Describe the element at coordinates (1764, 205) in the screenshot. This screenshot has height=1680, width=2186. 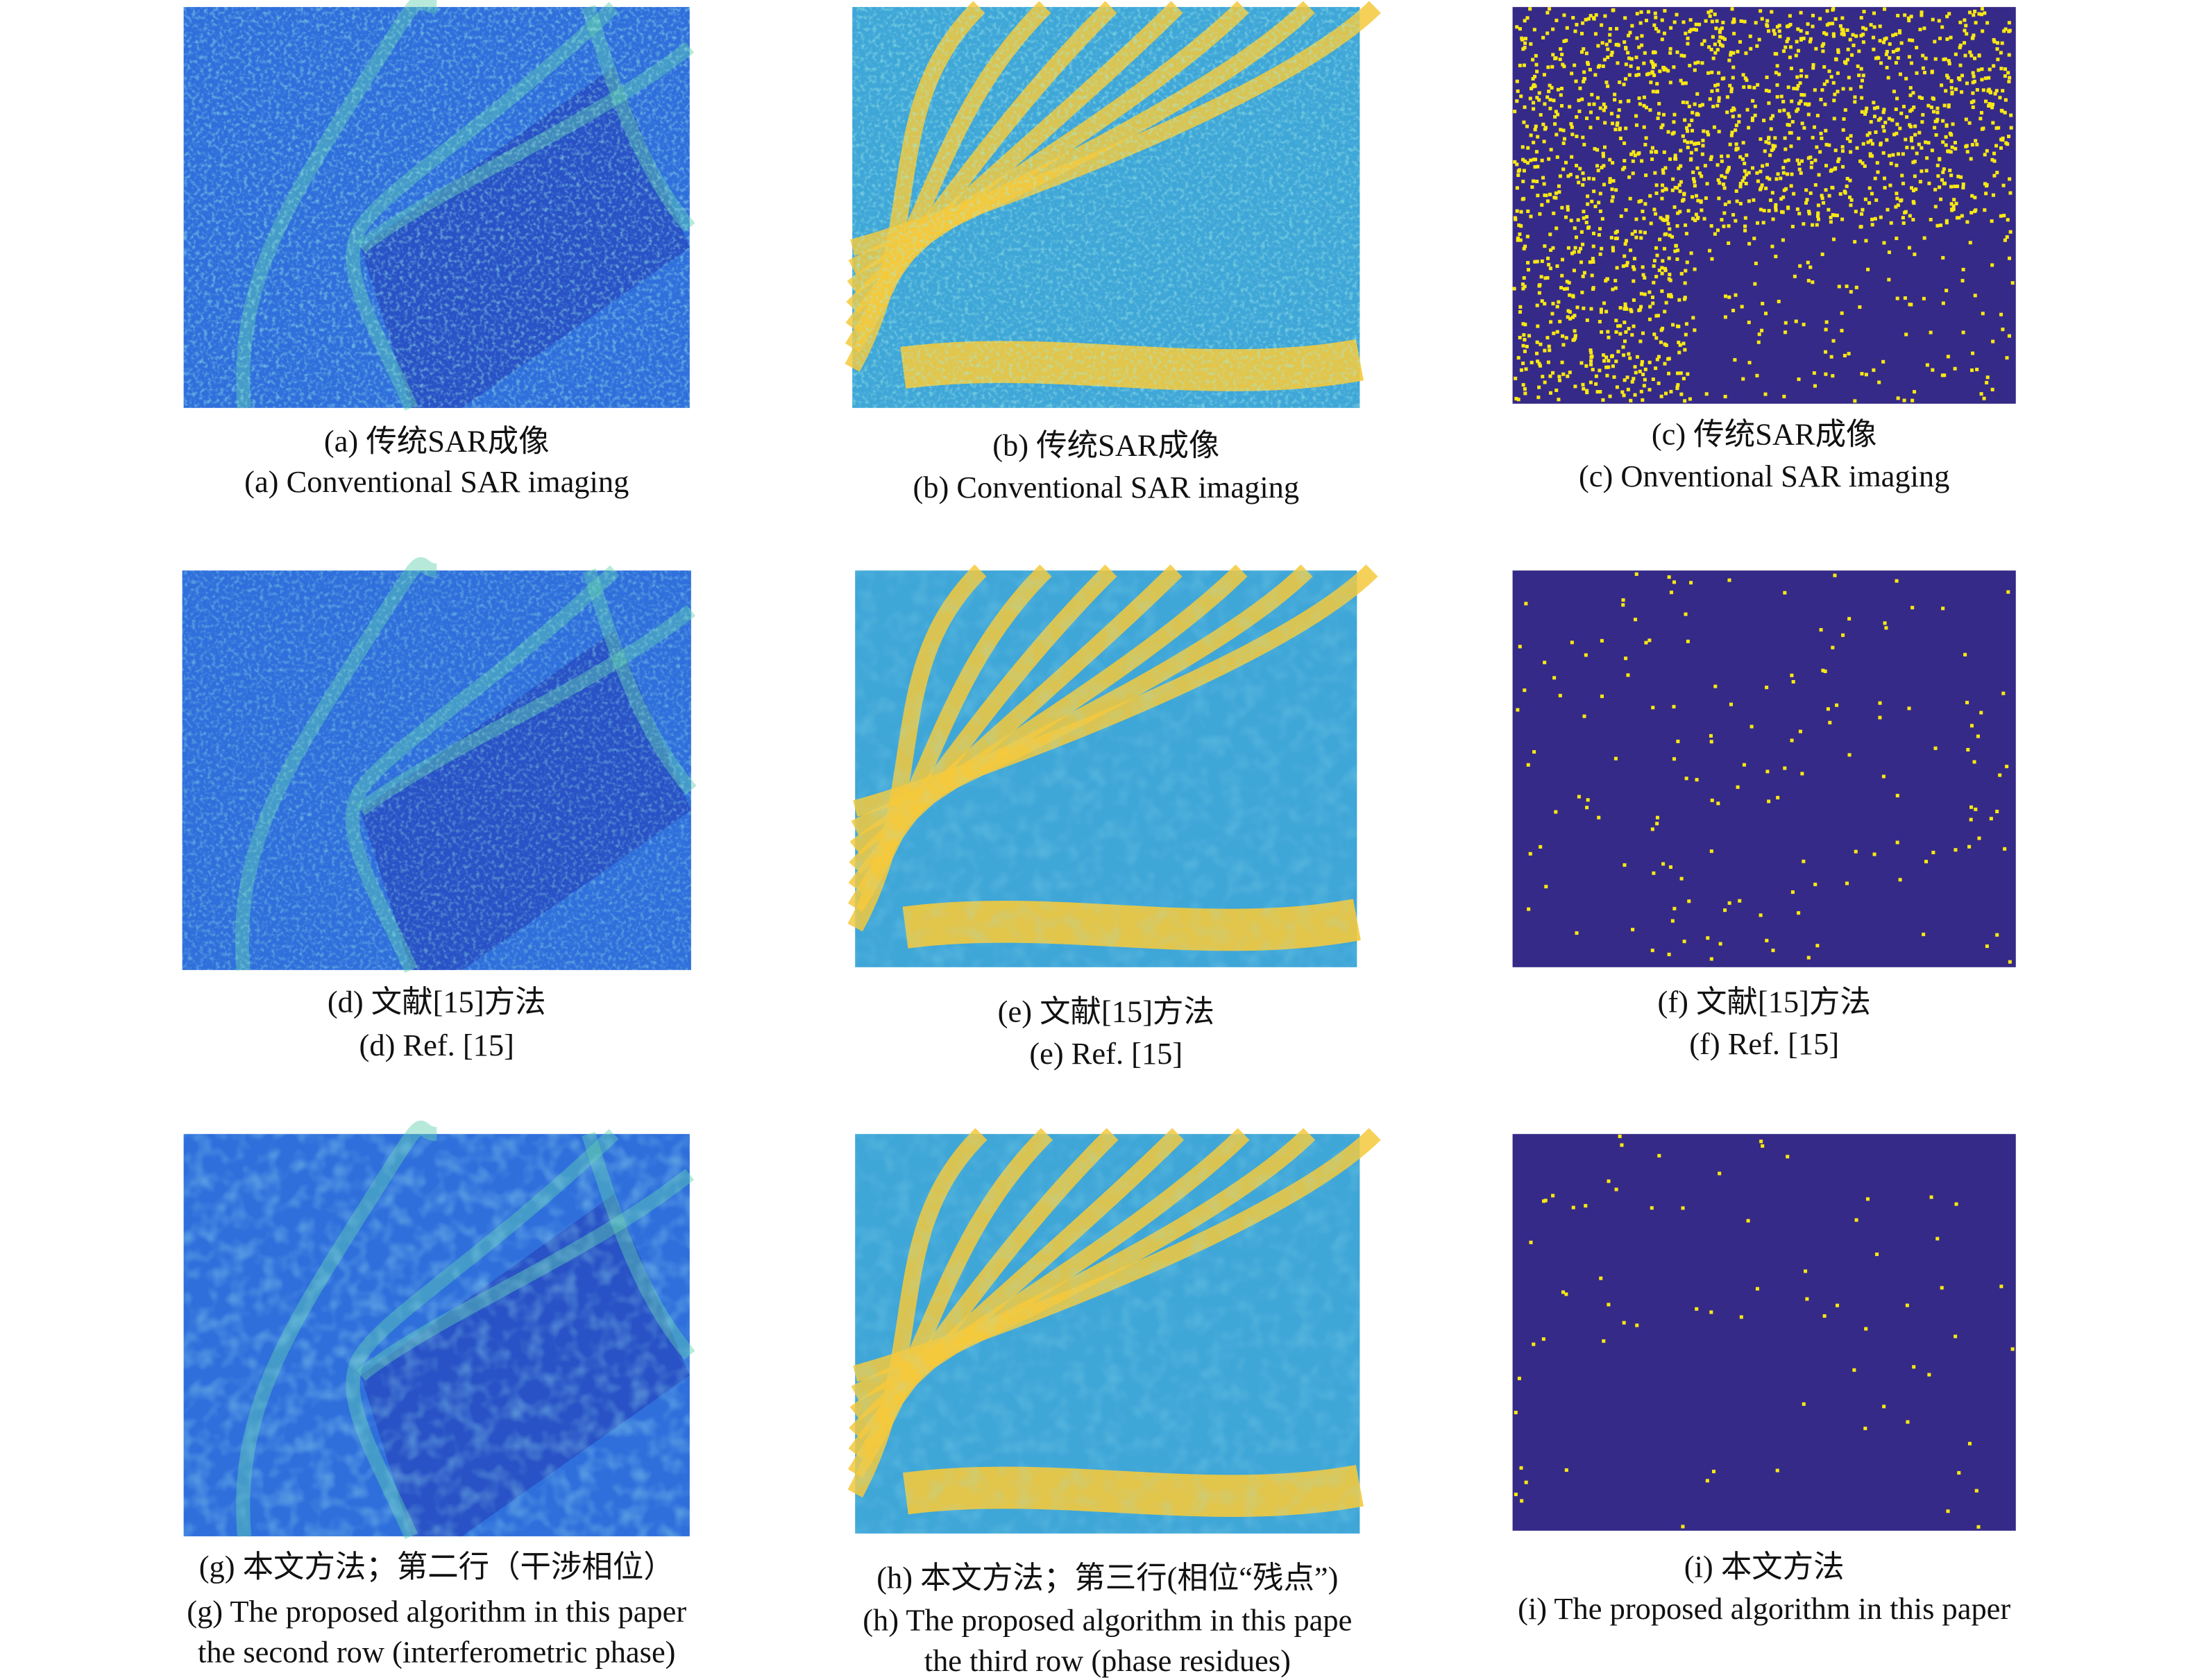
I see `image-panel` at that location.